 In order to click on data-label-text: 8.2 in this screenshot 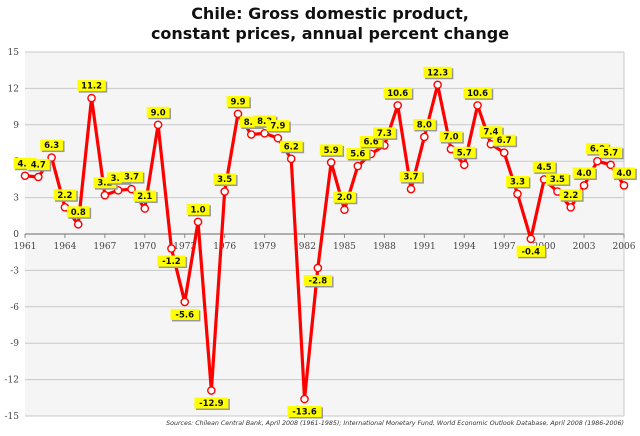, I will do `click(251, 123)`.